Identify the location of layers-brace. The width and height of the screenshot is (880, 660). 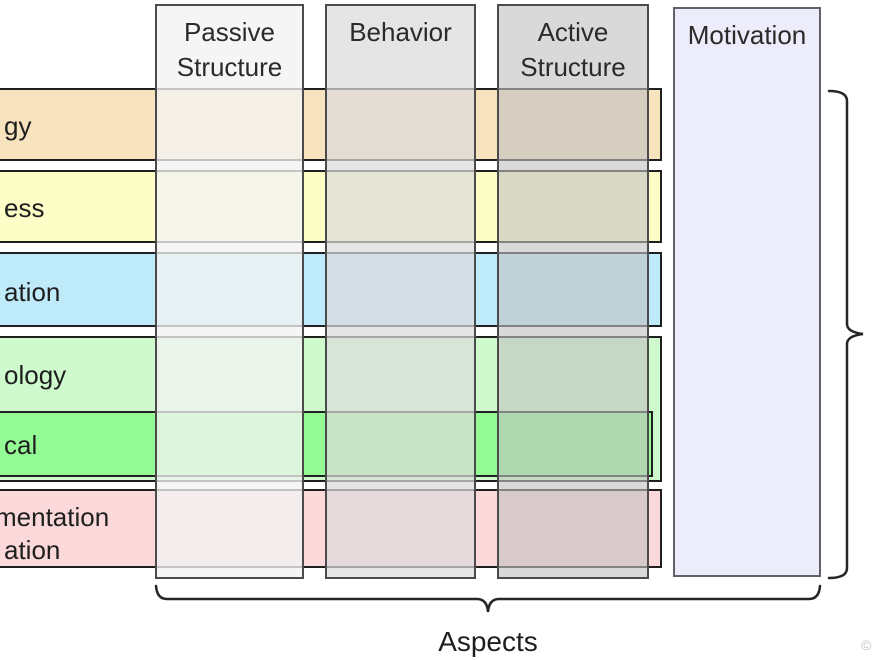
(845, 334).